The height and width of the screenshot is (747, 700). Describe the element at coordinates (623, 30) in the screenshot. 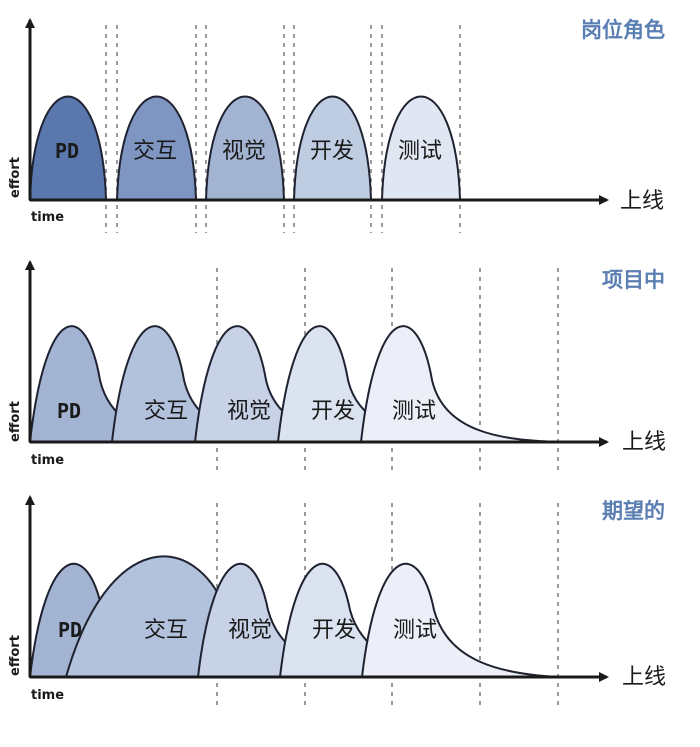

I see `panel-title: 岗位角色` at that location.